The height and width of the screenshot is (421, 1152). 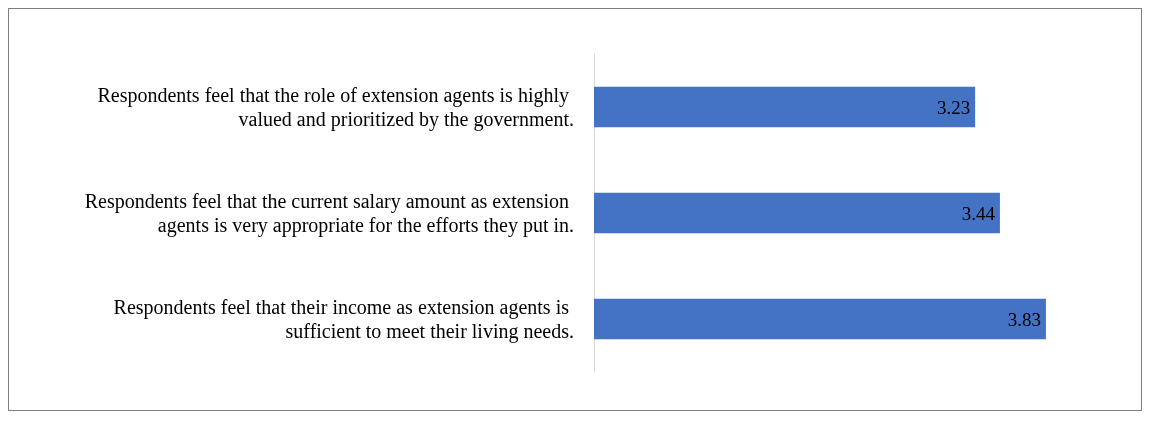 What do you see at coordinates (343, 319) in the screenshot?
I see `y-tick-label: Respondents feel that their income as extension agents is sufficient to meet their living needs.` at bounding box center [343, 319].